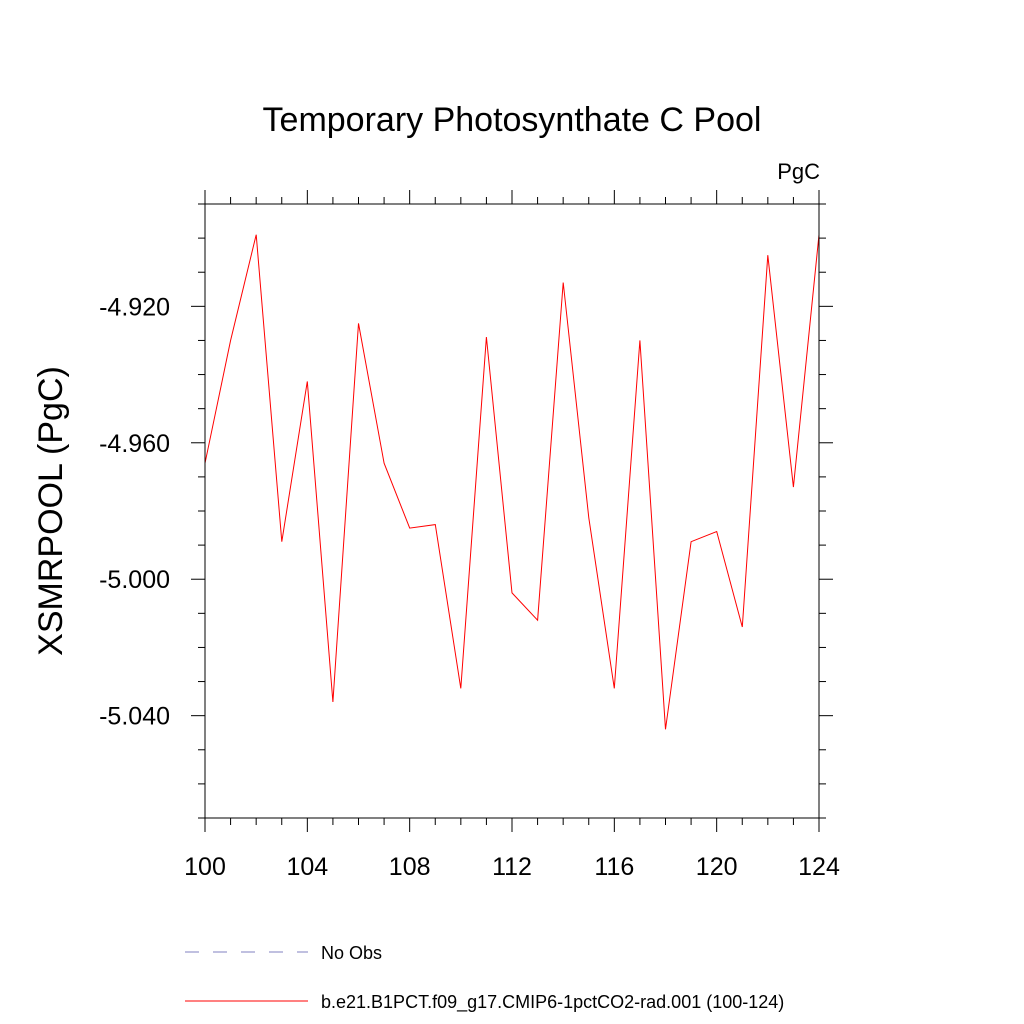  What do you see at coordinates (351, 953) in the screenshot?
I see `legend-label-no-obs: No Obs` at bounding box center [351, 953].